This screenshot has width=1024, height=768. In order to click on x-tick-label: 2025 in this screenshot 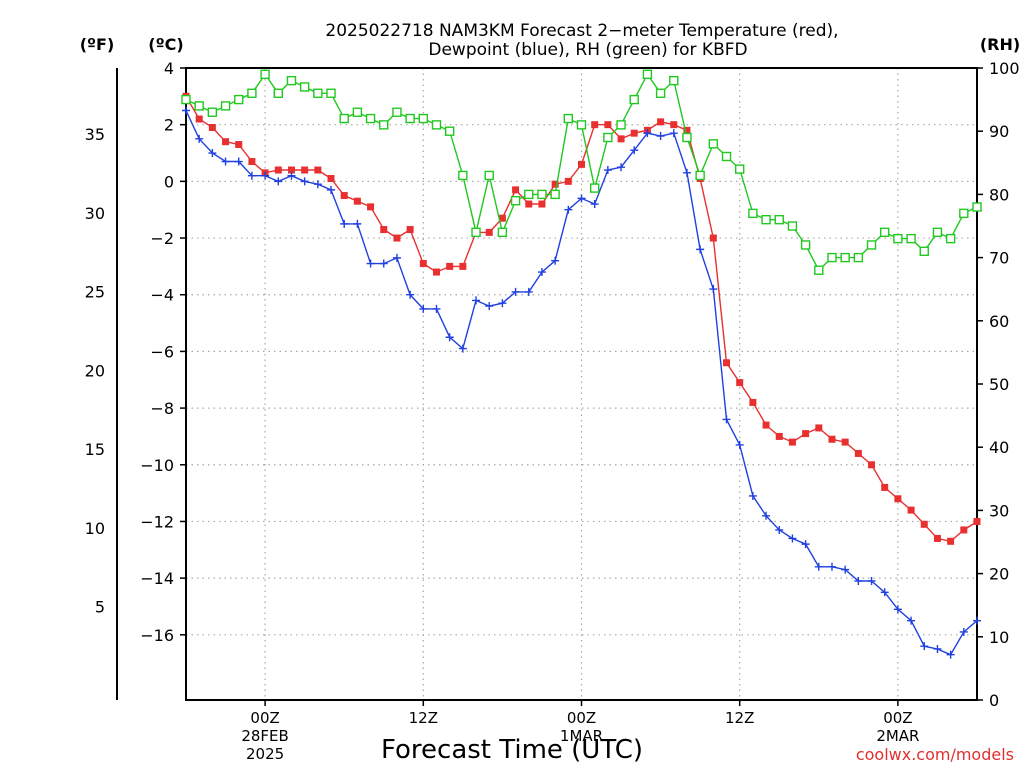, I will do `click(265, 754)`.